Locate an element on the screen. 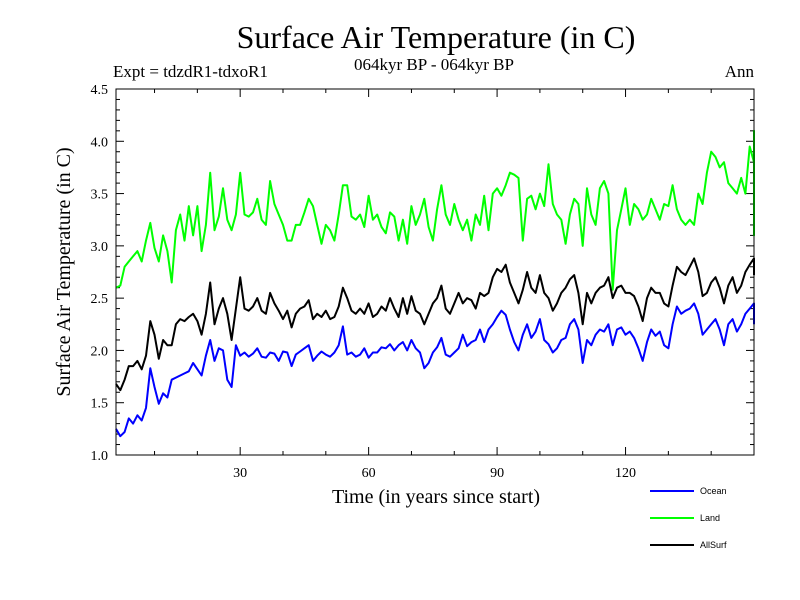 Image resolution: width=800 pixels, height=600 pixels. legend: Ocean Land AllSurf is located at coordinates (688, 518).